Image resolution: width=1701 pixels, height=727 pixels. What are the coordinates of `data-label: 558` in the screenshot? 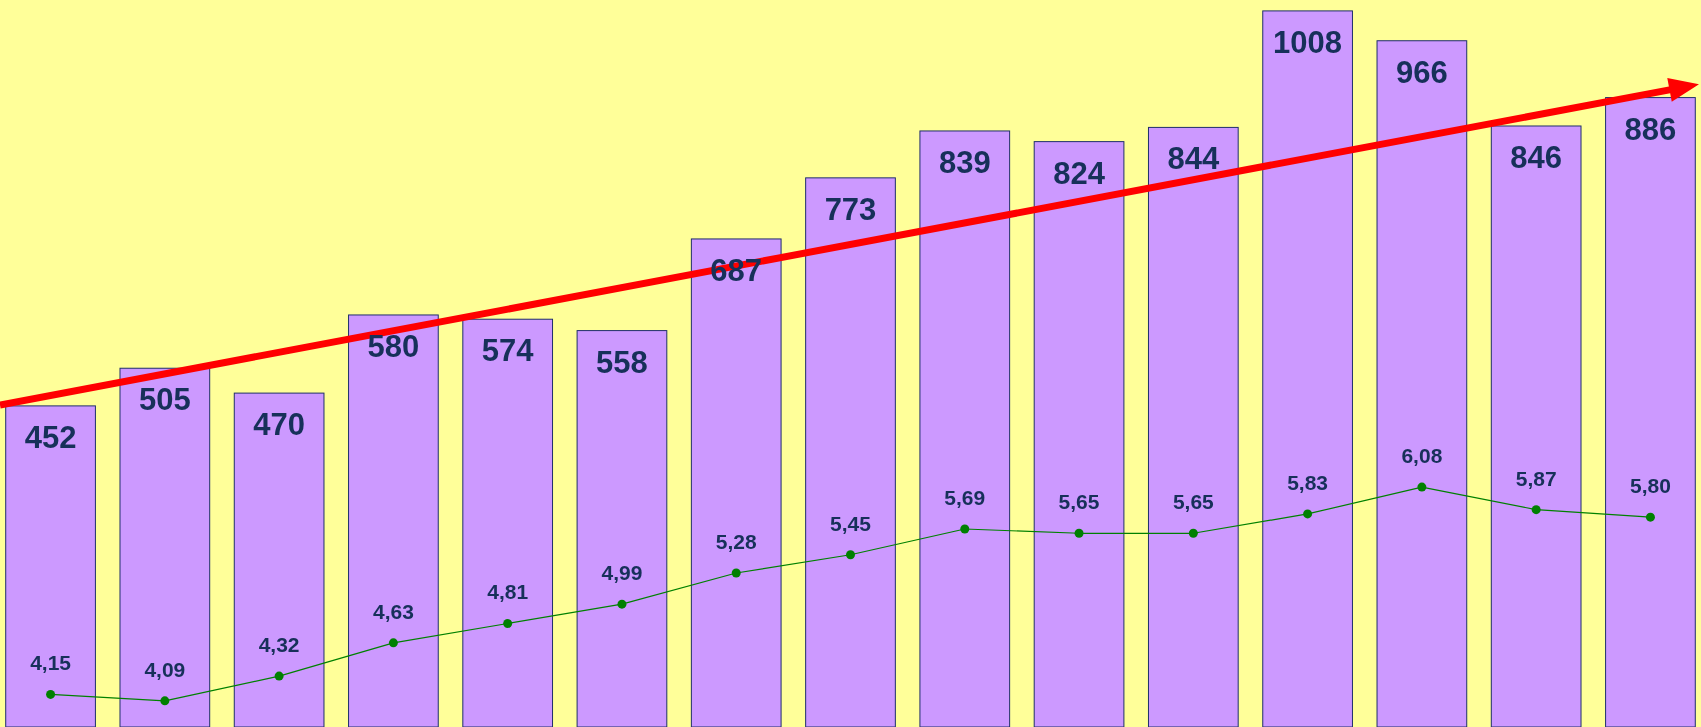 It's located at (622, 362).